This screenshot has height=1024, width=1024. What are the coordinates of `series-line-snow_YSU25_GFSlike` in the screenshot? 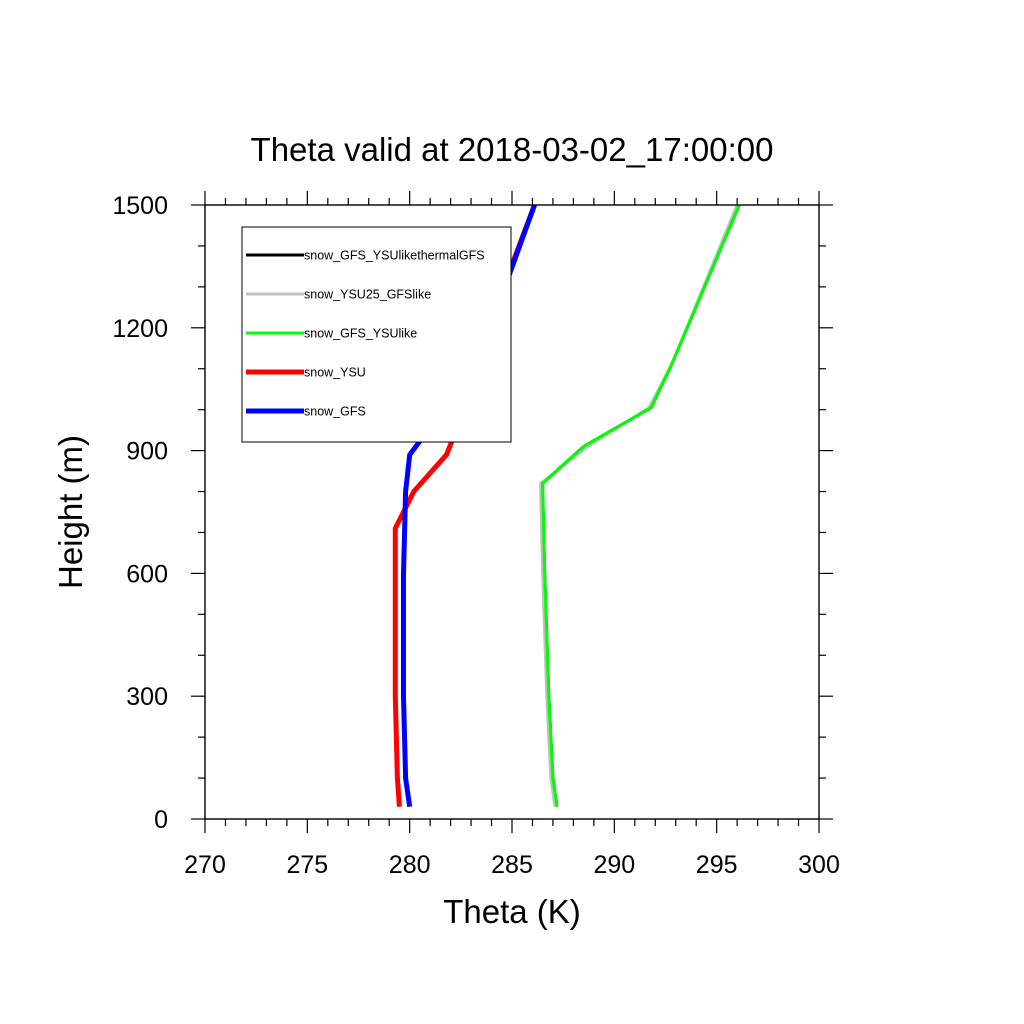 It's located at (639, 505).